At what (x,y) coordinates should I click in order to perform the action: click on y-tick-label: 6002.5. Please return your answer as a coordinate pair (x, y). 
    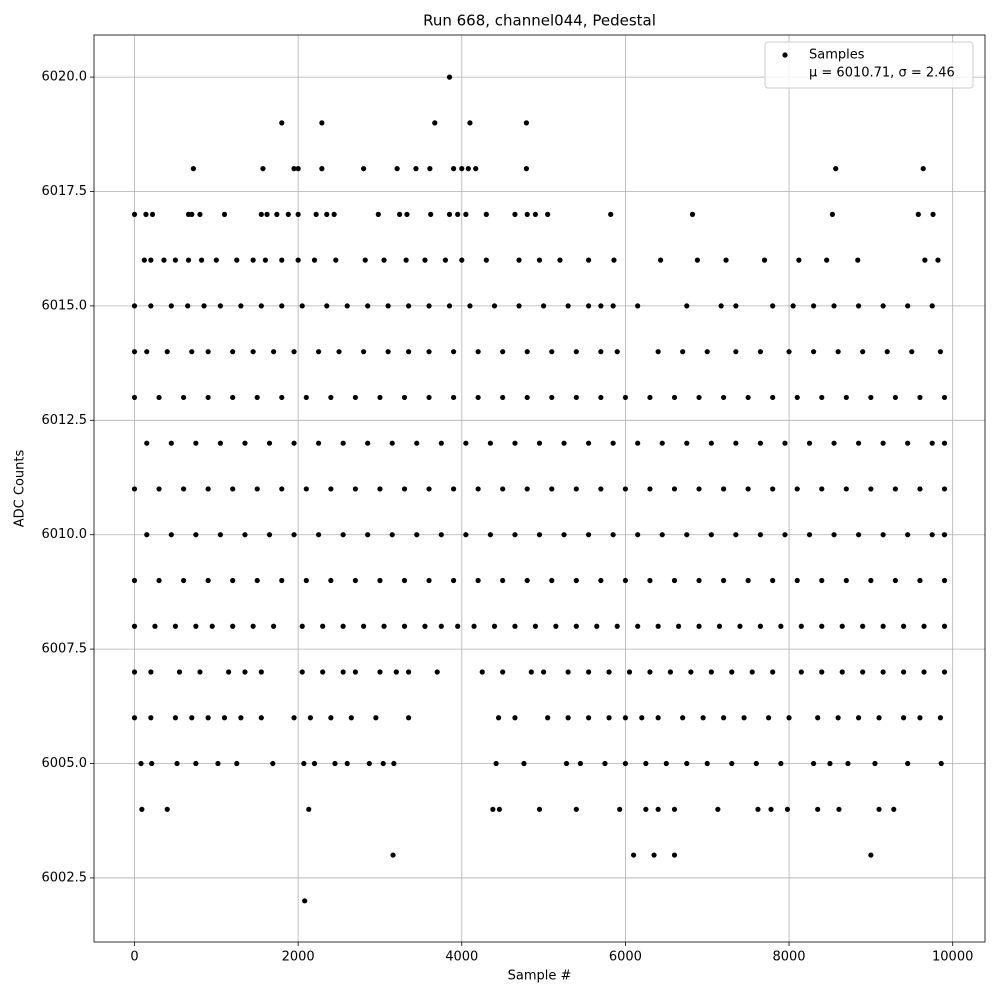
    Looking at the image, I should click on (65, 877).